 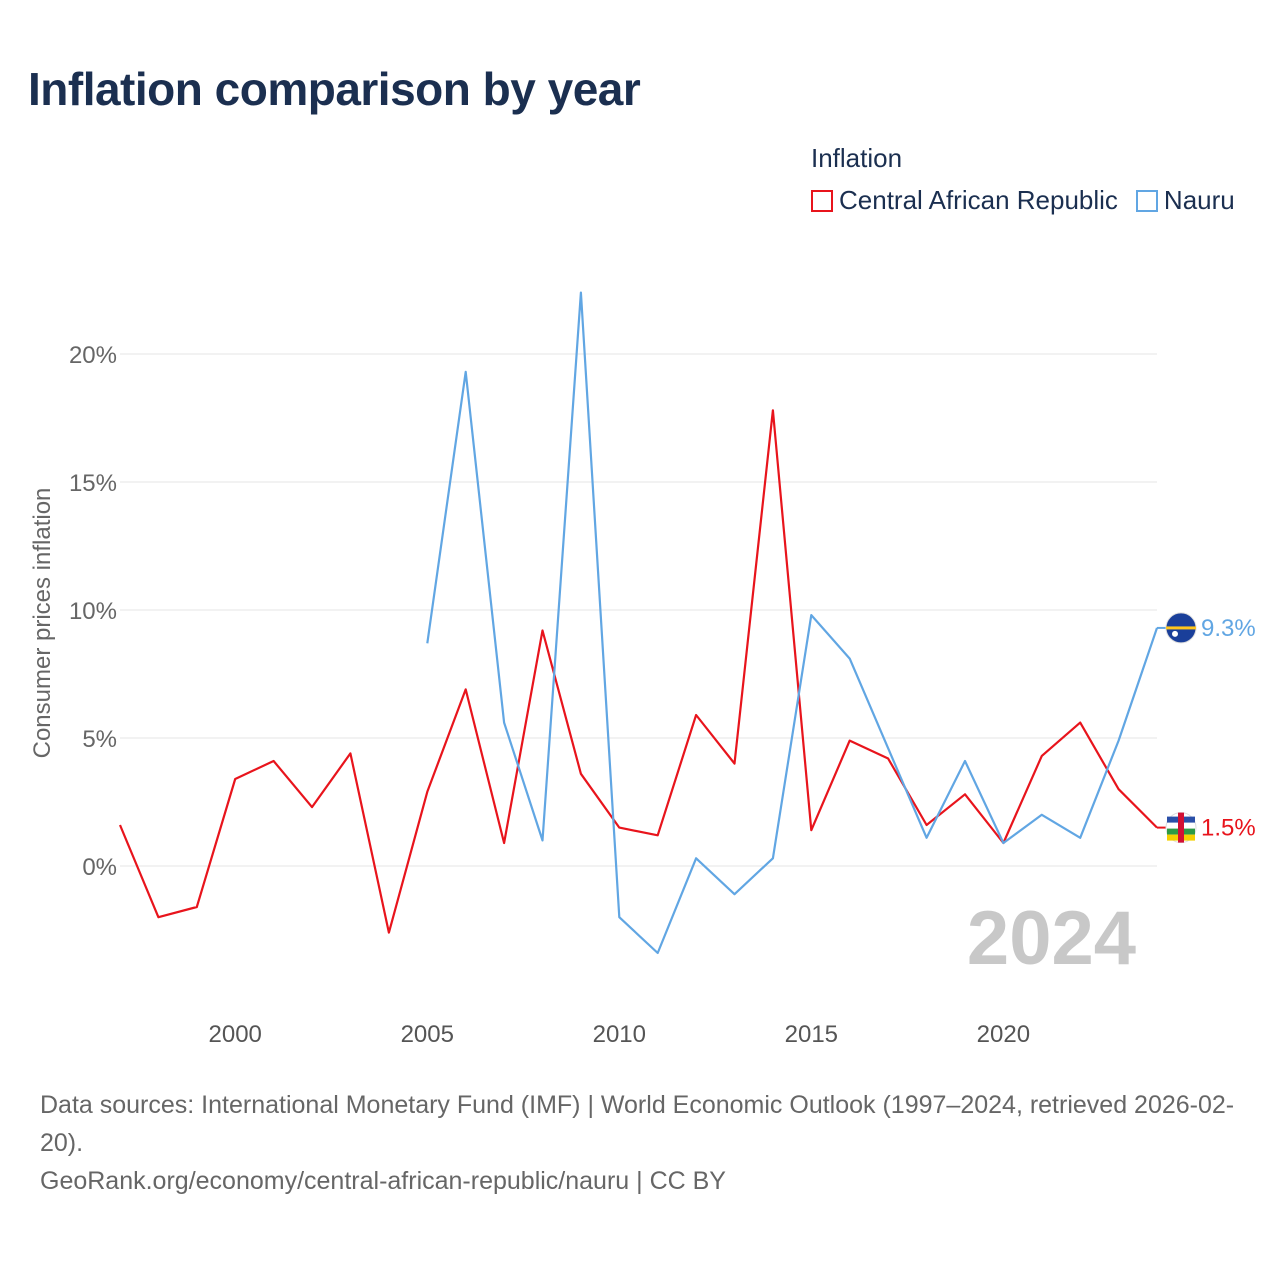 I want to click on legend-swatch-central-african-republic, so click(x=822, y=200).